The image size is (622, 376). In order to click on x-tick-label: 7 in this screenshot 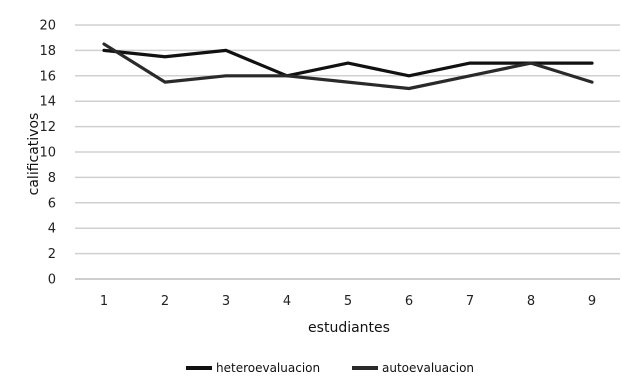, I will do `click(470, 301)`.